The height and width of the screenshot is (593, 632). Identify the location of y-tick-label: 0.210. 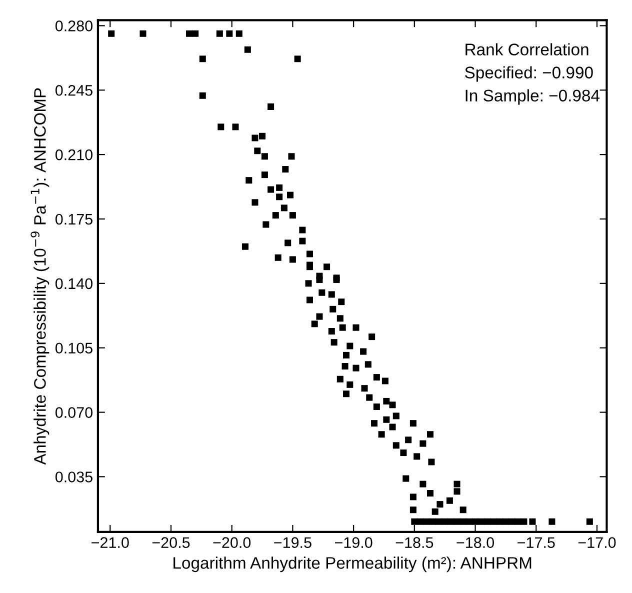
(74, 154).